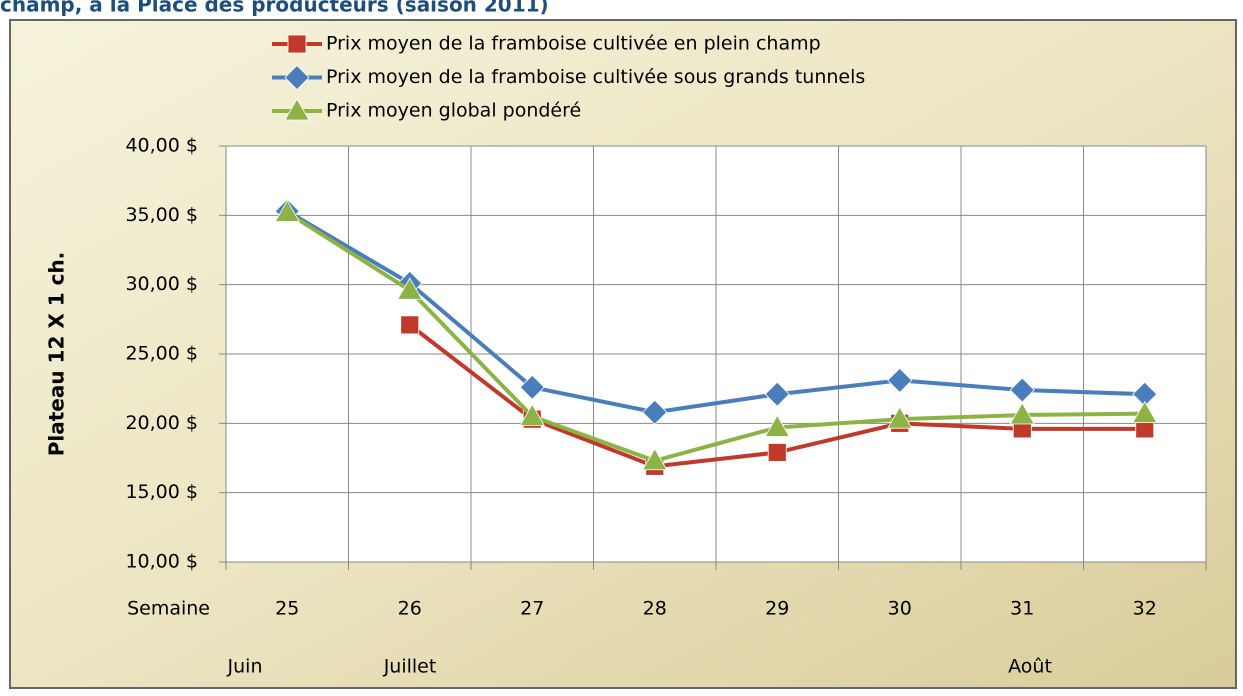  Describe the element at coordinates (161, 492) in the screenshot. I see `y-tick-label: 15,00 $` at that location.